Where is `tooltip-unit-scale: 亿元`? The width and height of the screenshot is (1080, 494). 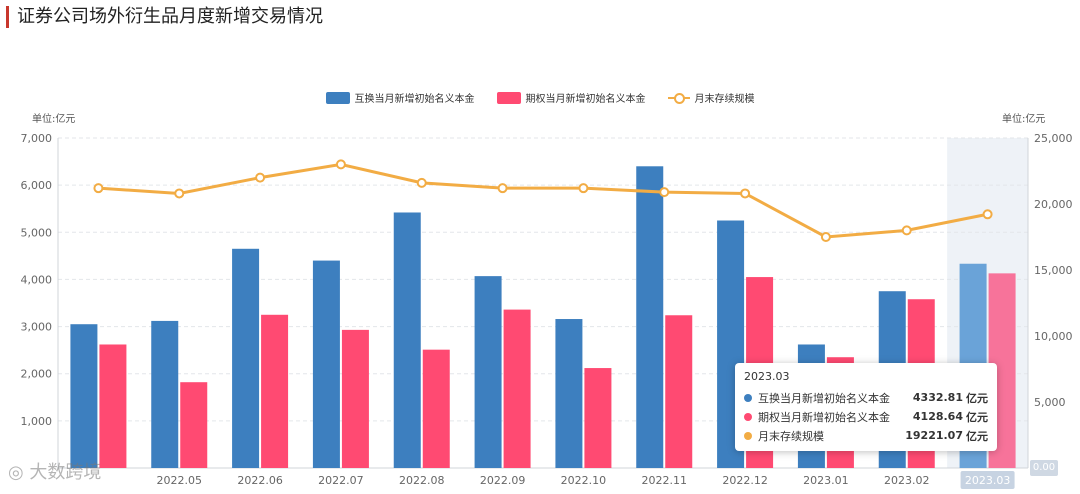
tooltip-unit-scale: 亿元 is located at coordinates (977, 436).